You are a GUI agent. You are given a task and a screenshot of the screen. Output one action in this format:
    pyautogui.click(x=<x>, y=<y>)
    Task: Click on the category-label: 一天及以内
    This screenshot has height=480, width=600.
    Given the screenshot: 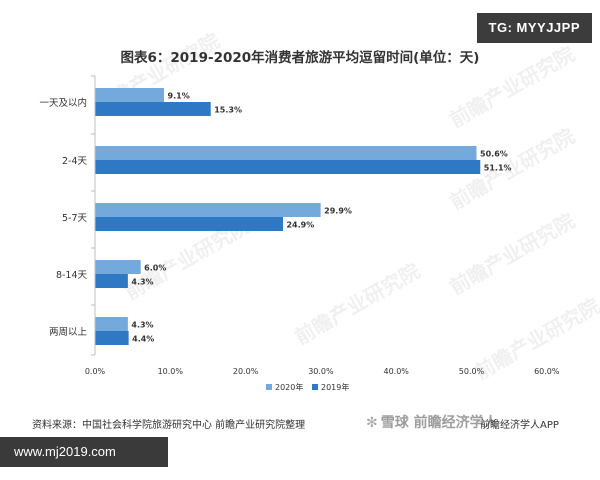 What is the action you would take?
    pyautogui.click(x=63, y=103)
    